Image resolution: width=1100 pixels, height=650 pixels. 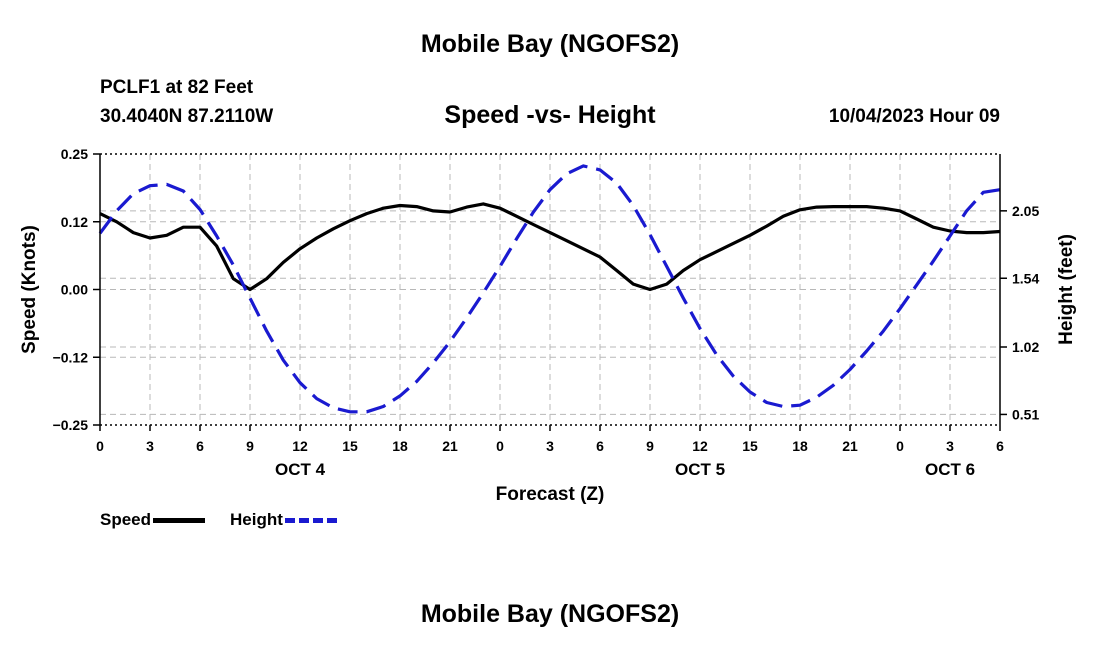 What do you see at coordinates (1025, 414) in the screenshot?
I see `right-tick-label: 0.51` at bounding box center [1025, 414].